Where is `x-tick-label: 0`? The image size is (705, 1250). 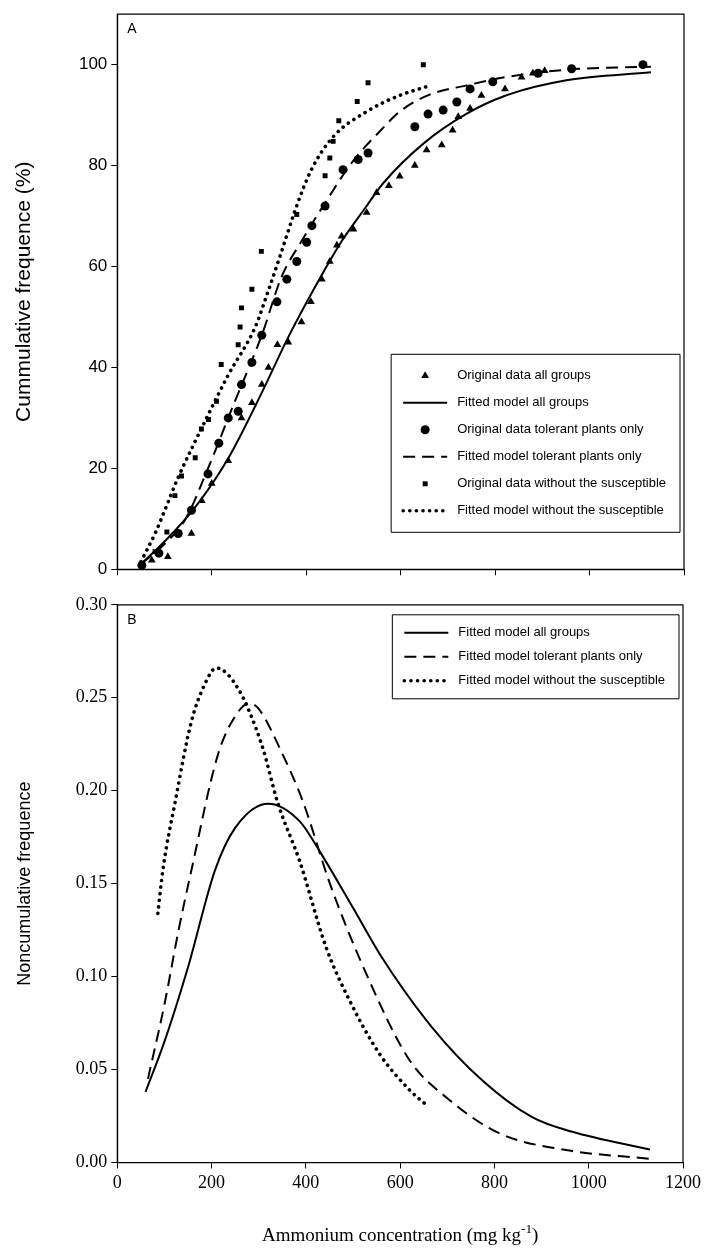
x-tick-label: 0 is located at coordinates (117, 1182).